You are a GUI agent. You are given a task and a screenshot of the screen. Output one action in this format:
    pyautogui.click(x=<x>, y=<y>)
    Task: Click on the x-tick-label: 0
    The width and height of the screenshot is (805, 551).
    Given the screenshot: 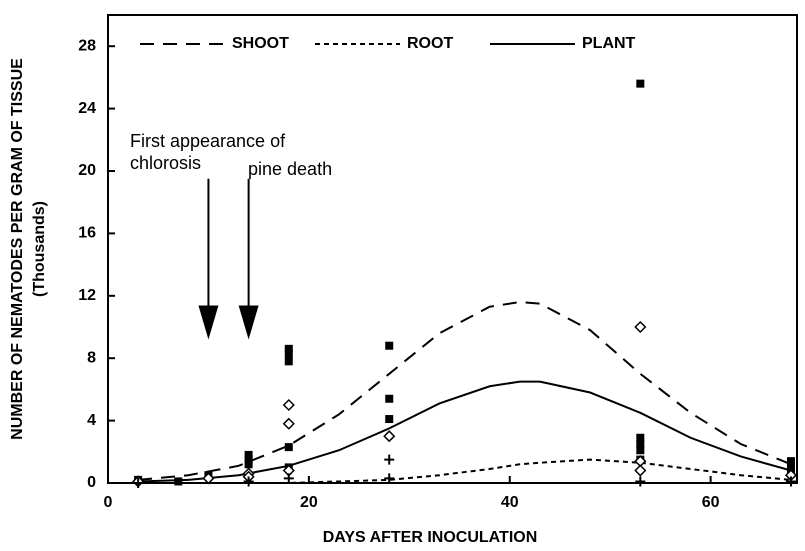 What is the action you would take?
    pyautogui.click(x=108, y=502)
    